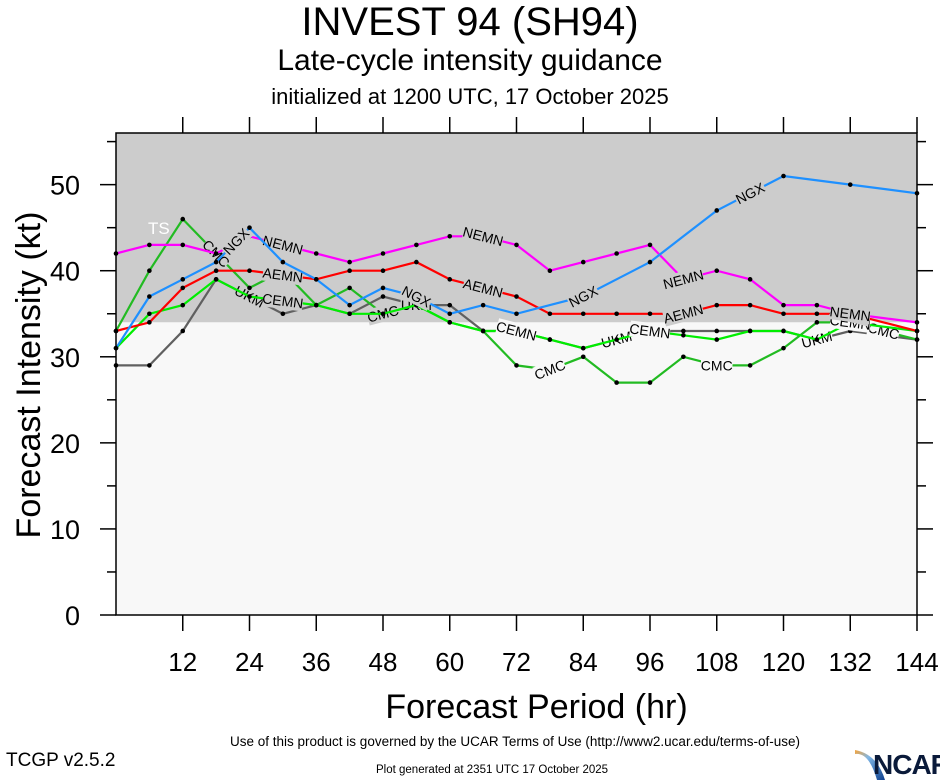 The width and height of the screenshot is (940, 781). Describe the element at coordinates (536, 707) in the screenshot. I see `x-axis-label: Forecast Period (hr)` at that location.